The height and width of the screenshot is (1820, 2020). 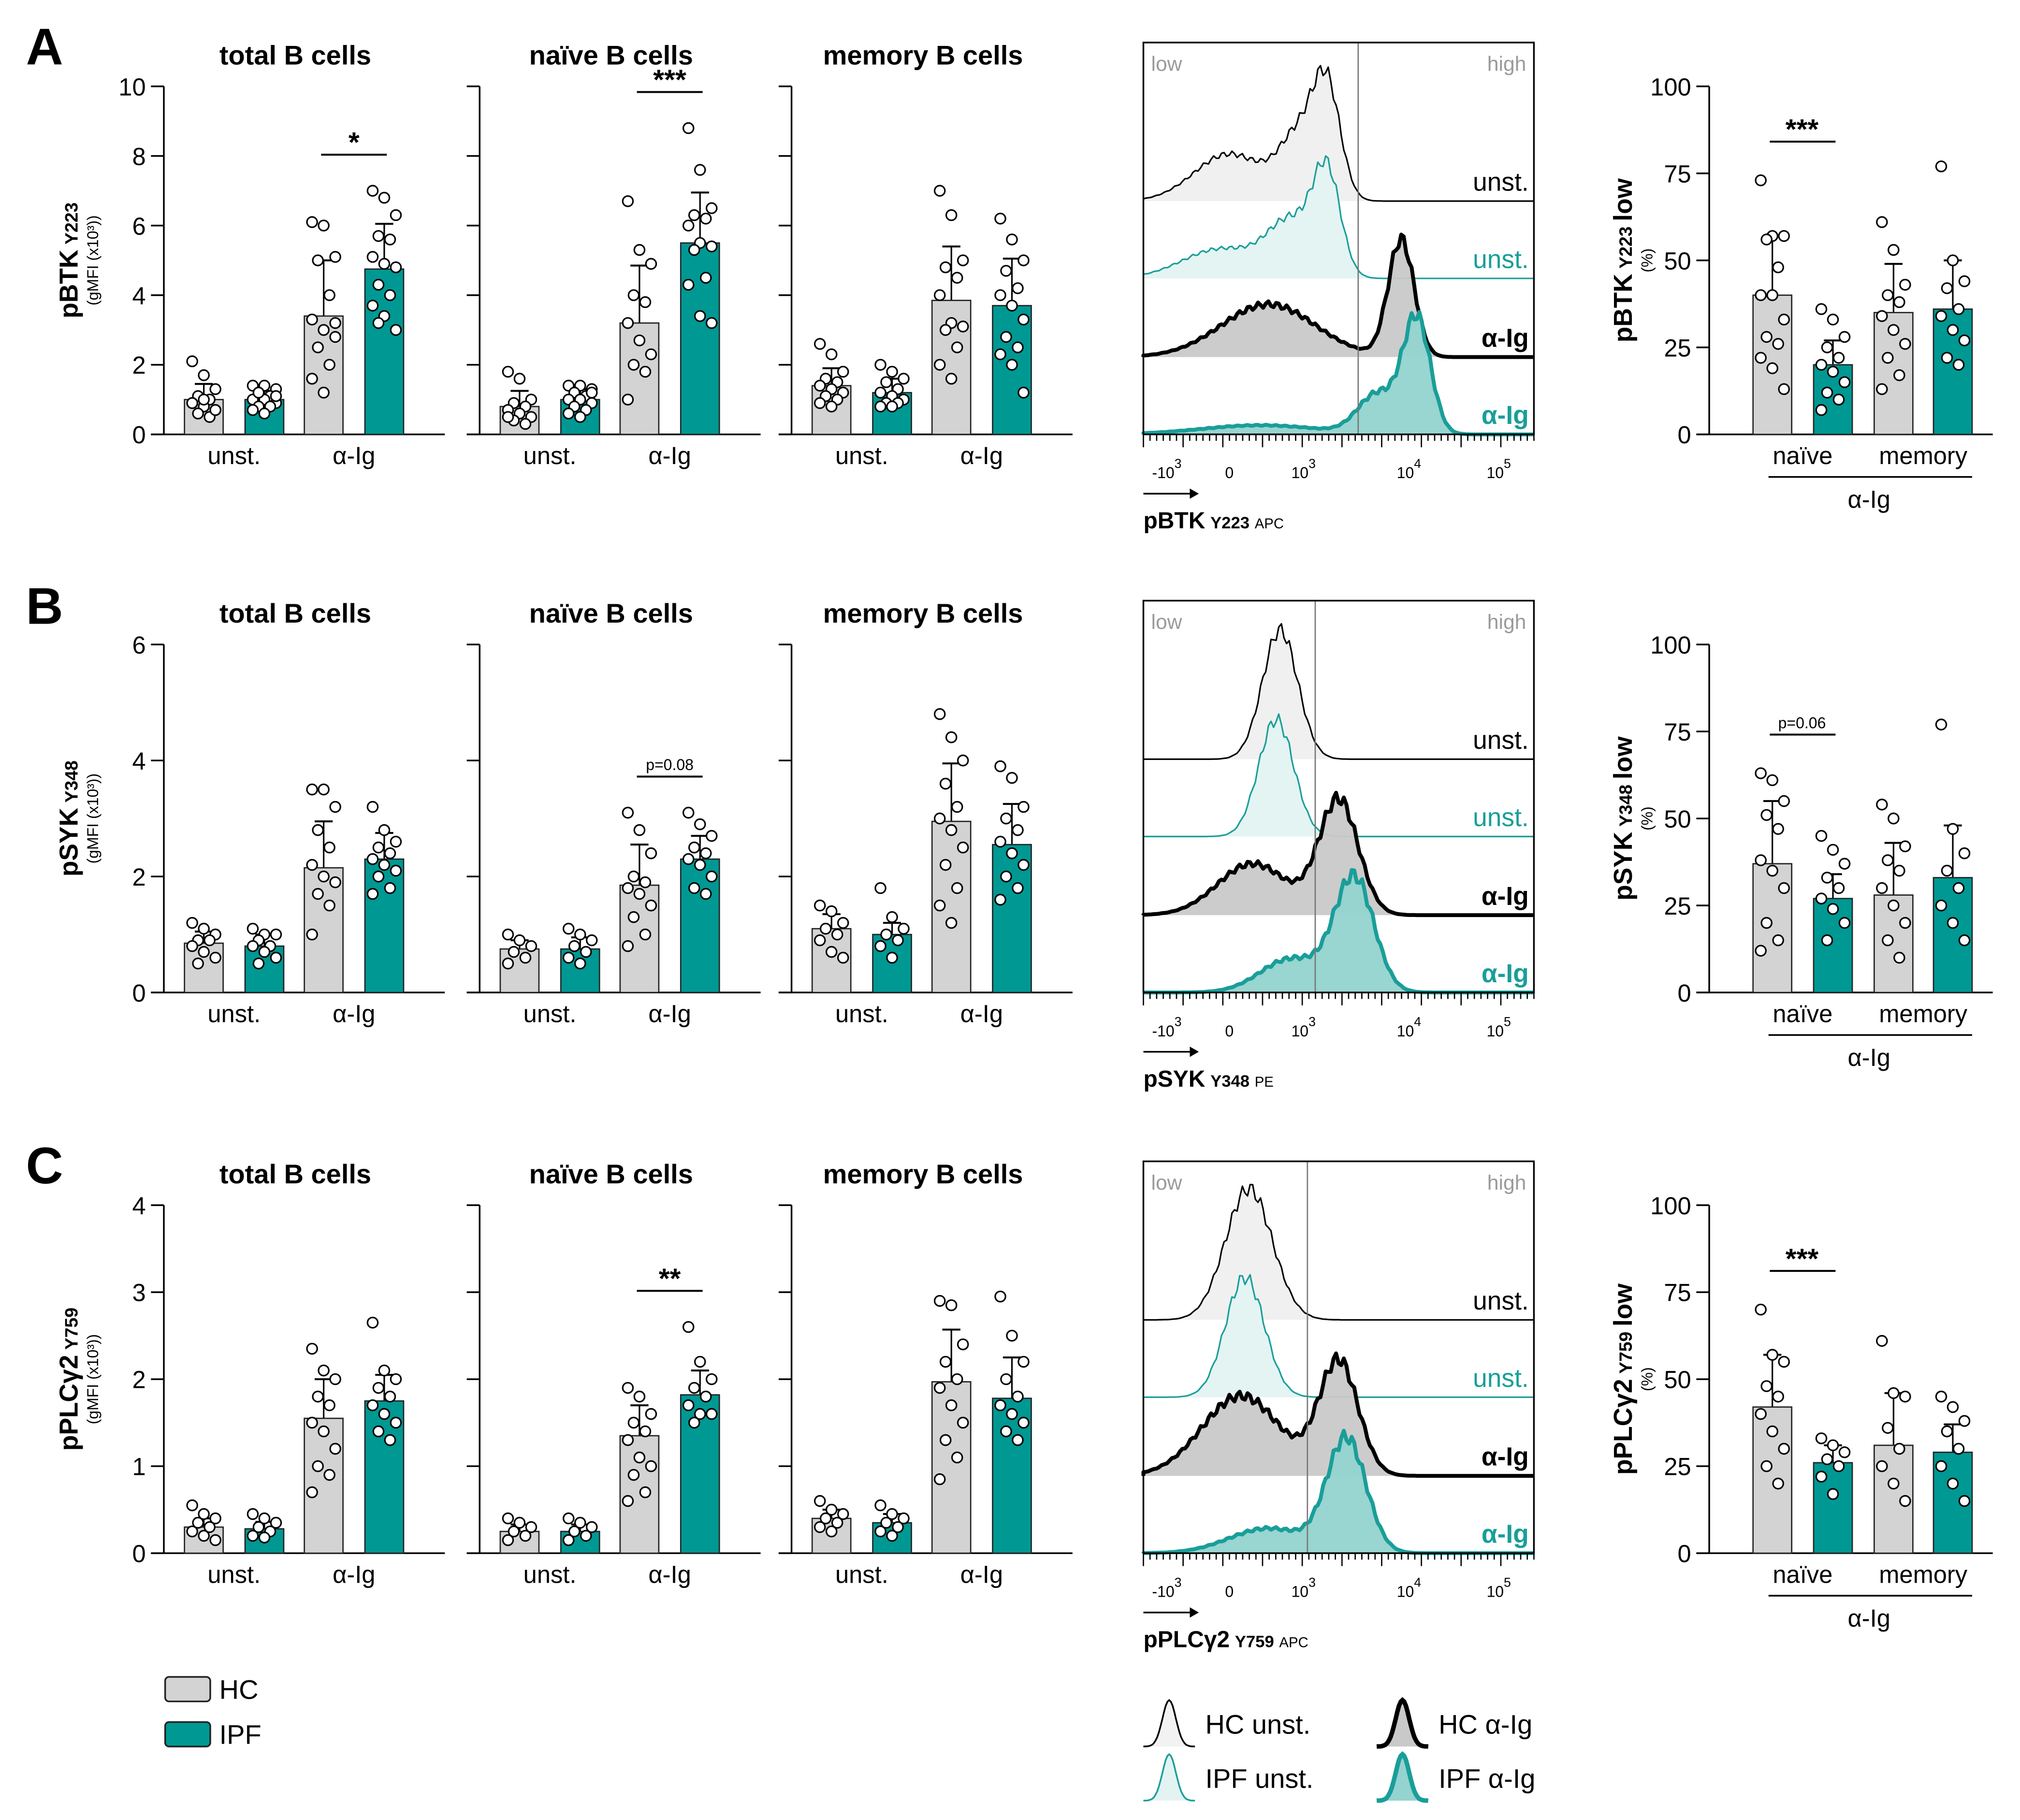 I want to click on x-tick-exp: 5, so click(x=1507, y=1022).